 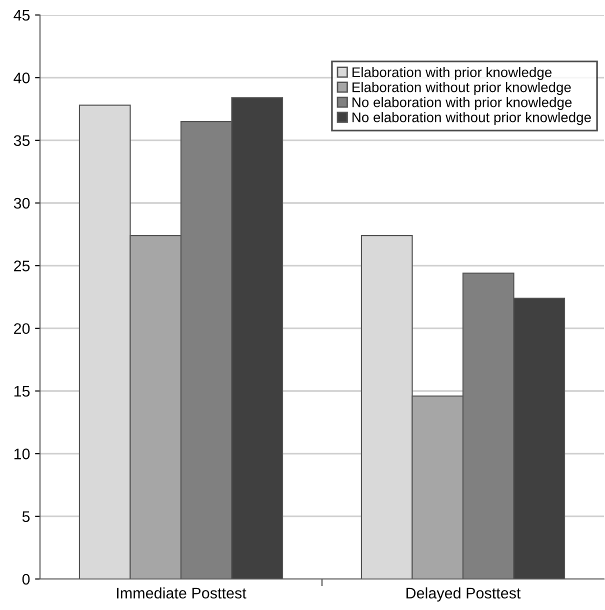 I want to click on x-tick-label: Delayed Posttest, so click(x=463, y=594).